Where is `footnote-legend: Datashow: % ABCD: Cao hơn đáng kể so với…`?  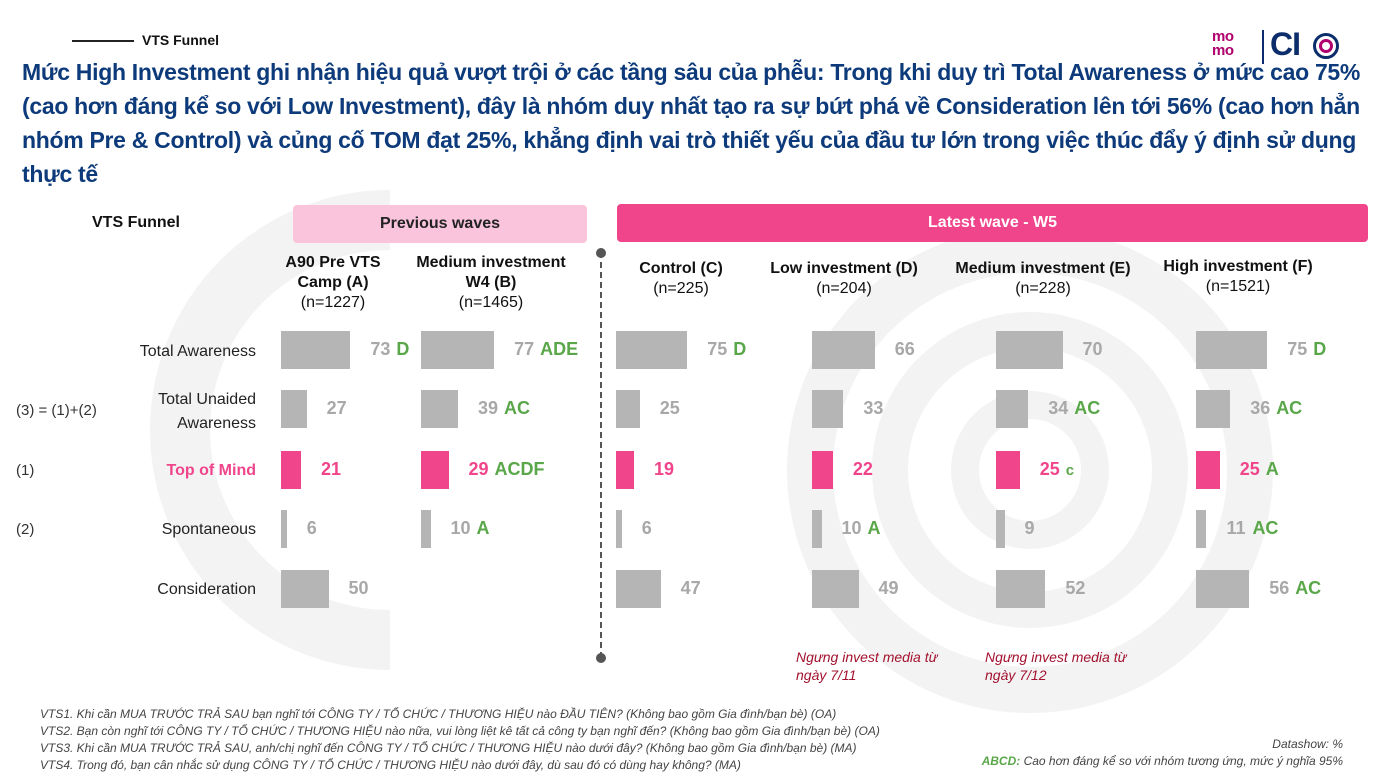
footnote-legend: Datashow: % ABCD: Cao hơn đáng kể so với… is located at coordinates (1162, 753).